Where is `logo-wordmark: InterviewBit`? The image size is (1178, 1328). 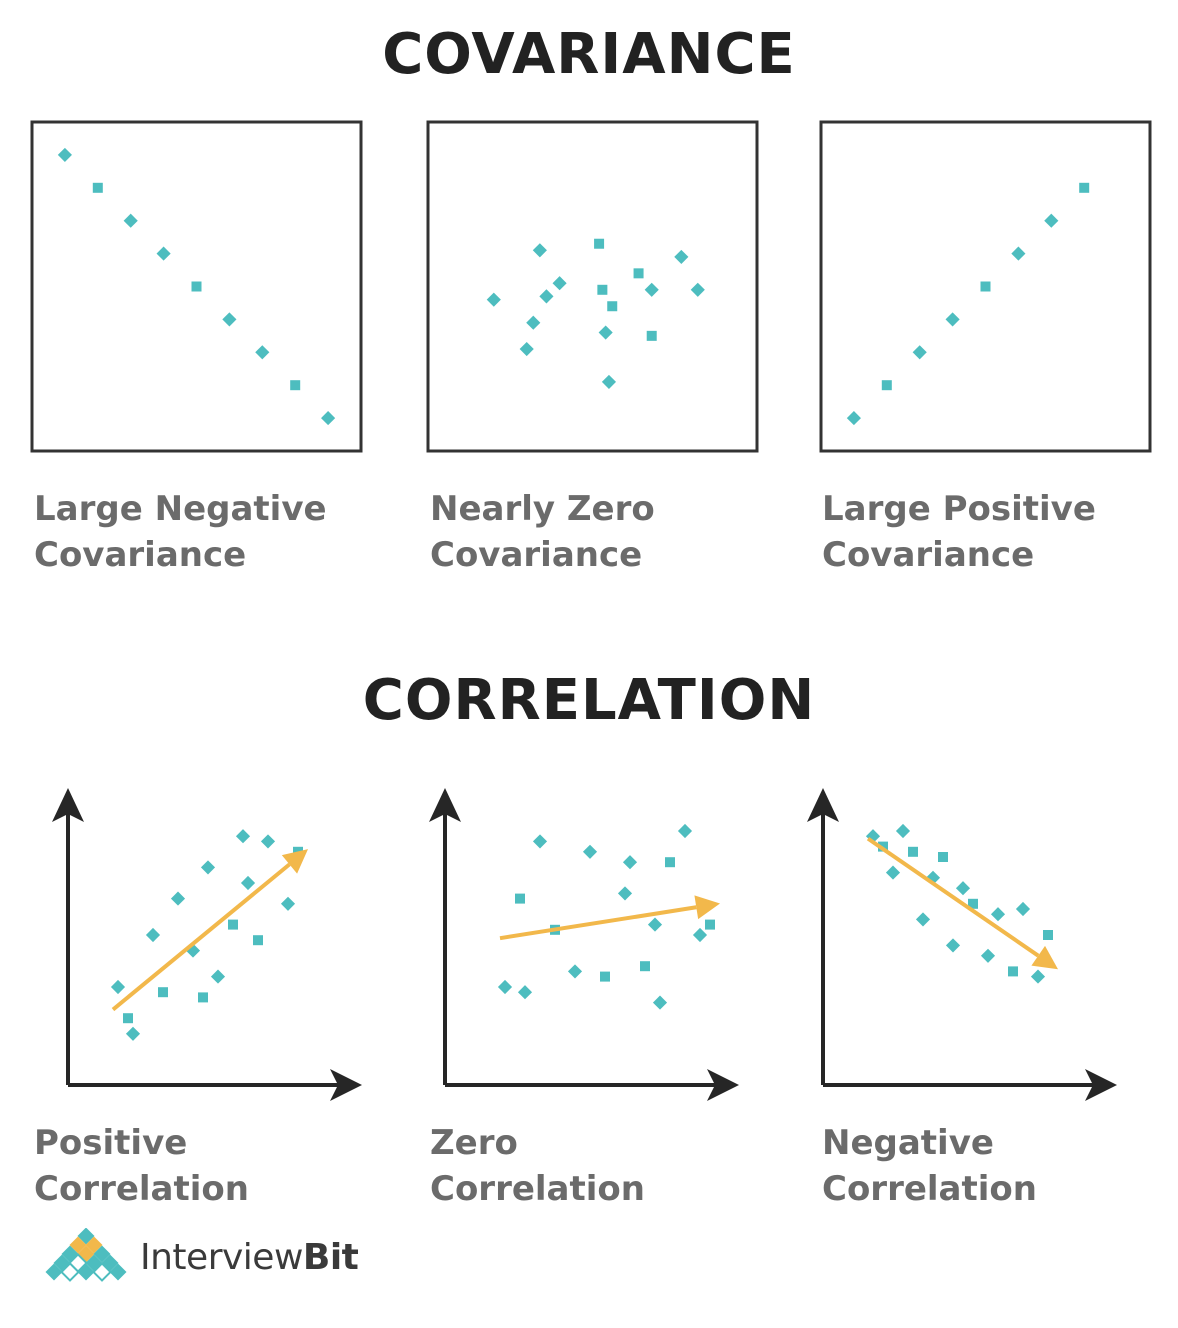 logo-wordmark: InterviewBit is located at coordinates (249, 1257).